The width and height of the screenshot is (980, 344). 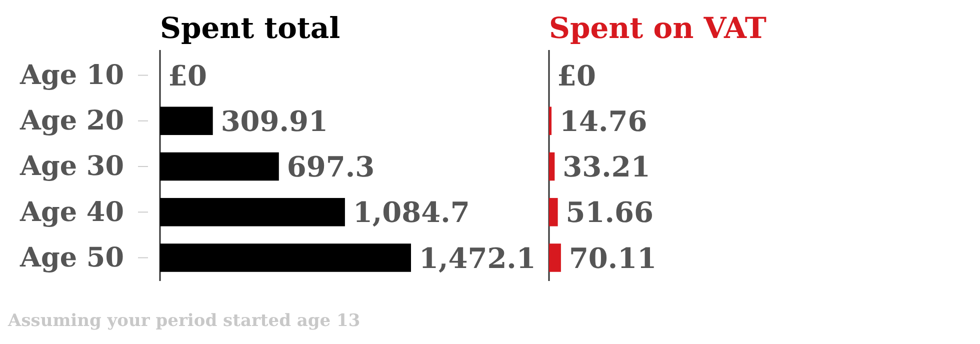 I want to click on data-label: 70.11, so click(x=612, y=258).